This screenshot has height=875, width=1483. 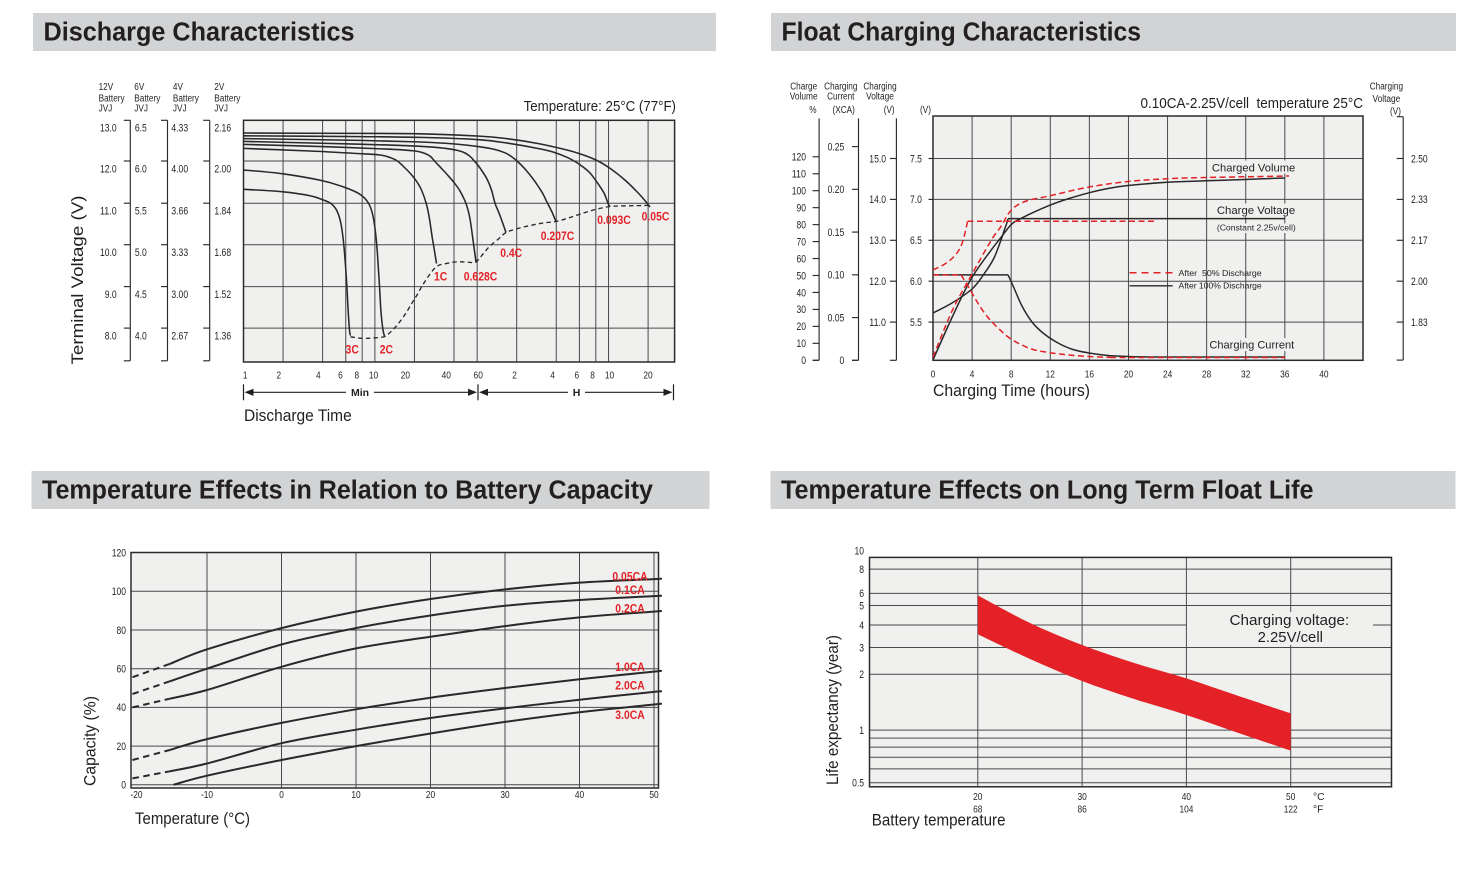 I want to click on svg-text: 0.628C, so click(x=481, y=277).